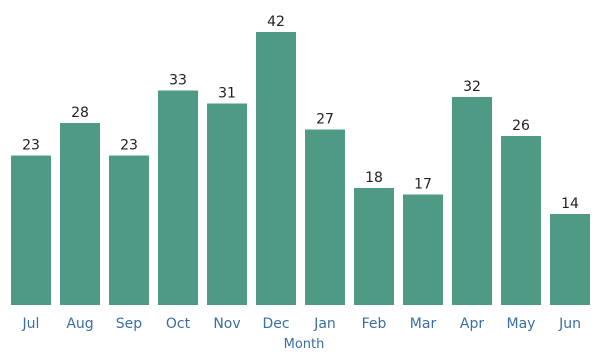 The height and width of the screenshot is (352, 598). Describe the element at coordinates (325, 120) in the screenshot. I see `value-label-jan: 27` at that location.